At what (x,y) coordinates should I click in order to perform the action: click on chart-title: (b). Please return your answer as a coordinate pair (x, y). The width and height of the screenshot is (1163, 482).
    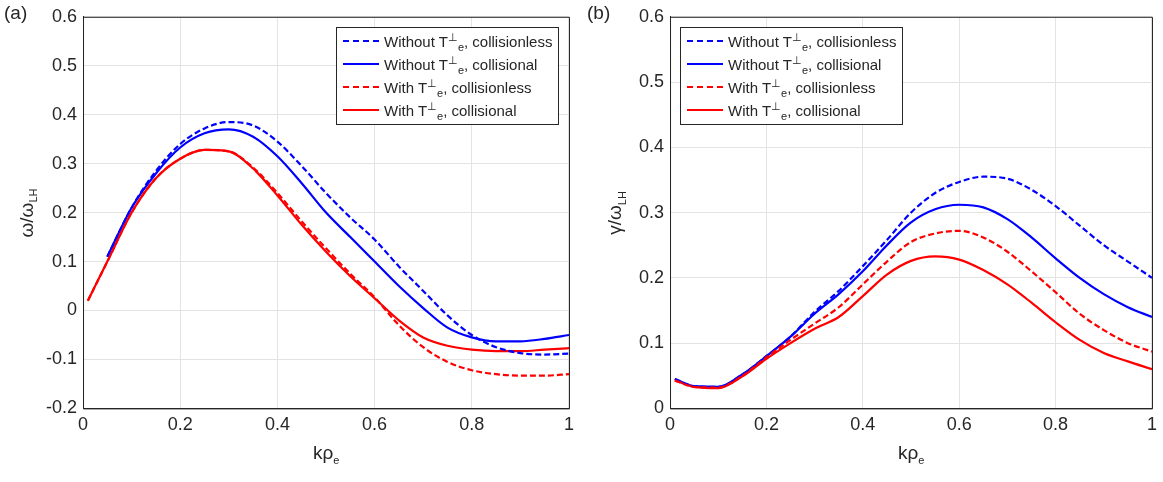
    Looking at the image, I should click on (599, 13).